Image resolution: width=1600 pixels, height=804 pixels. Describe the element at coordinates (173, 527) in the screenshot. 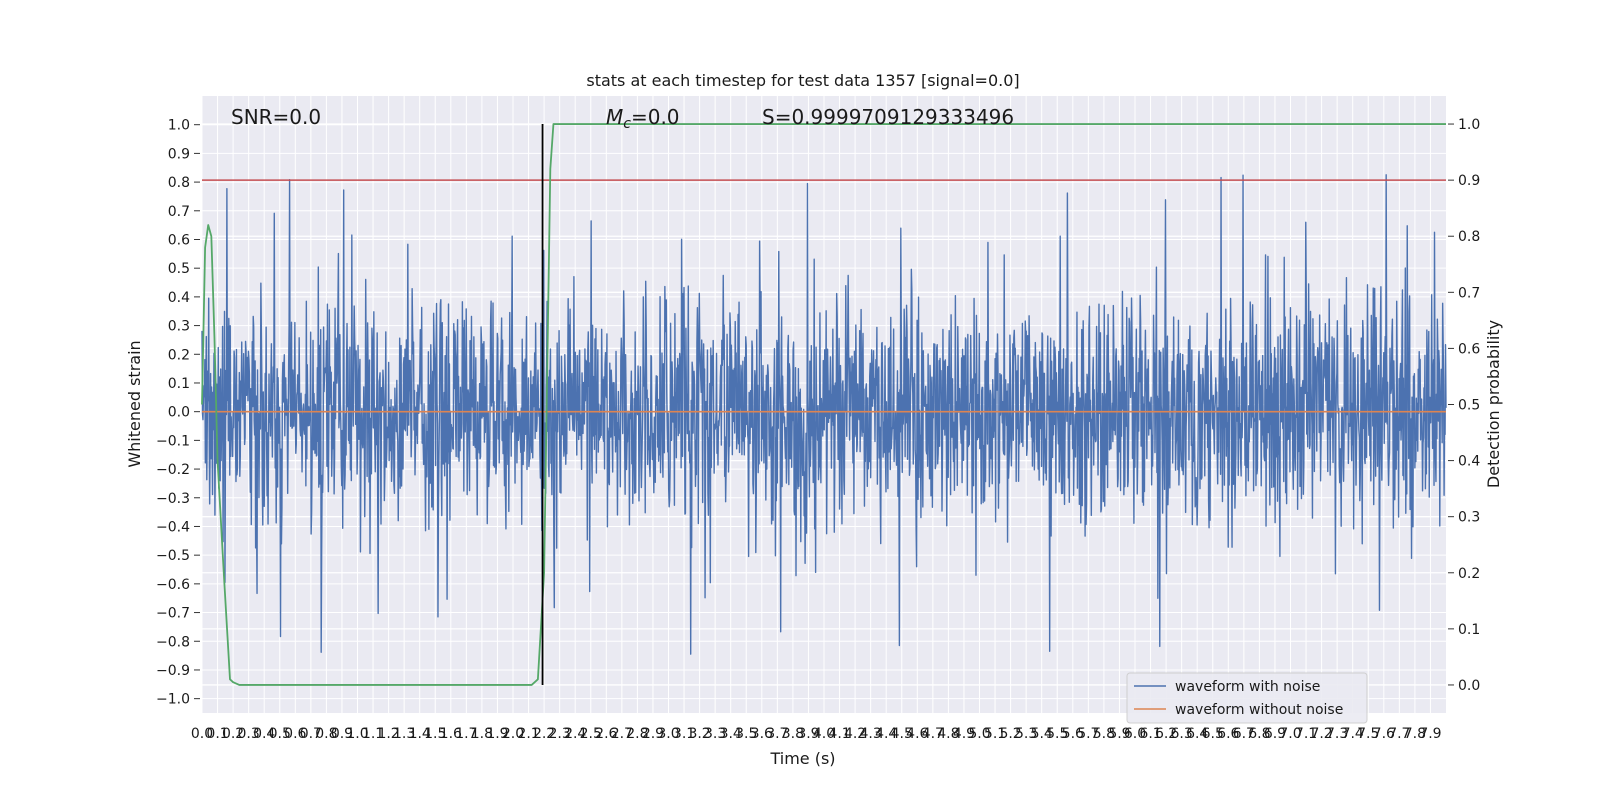

I see `y-tick-label: −0.4` at that location.